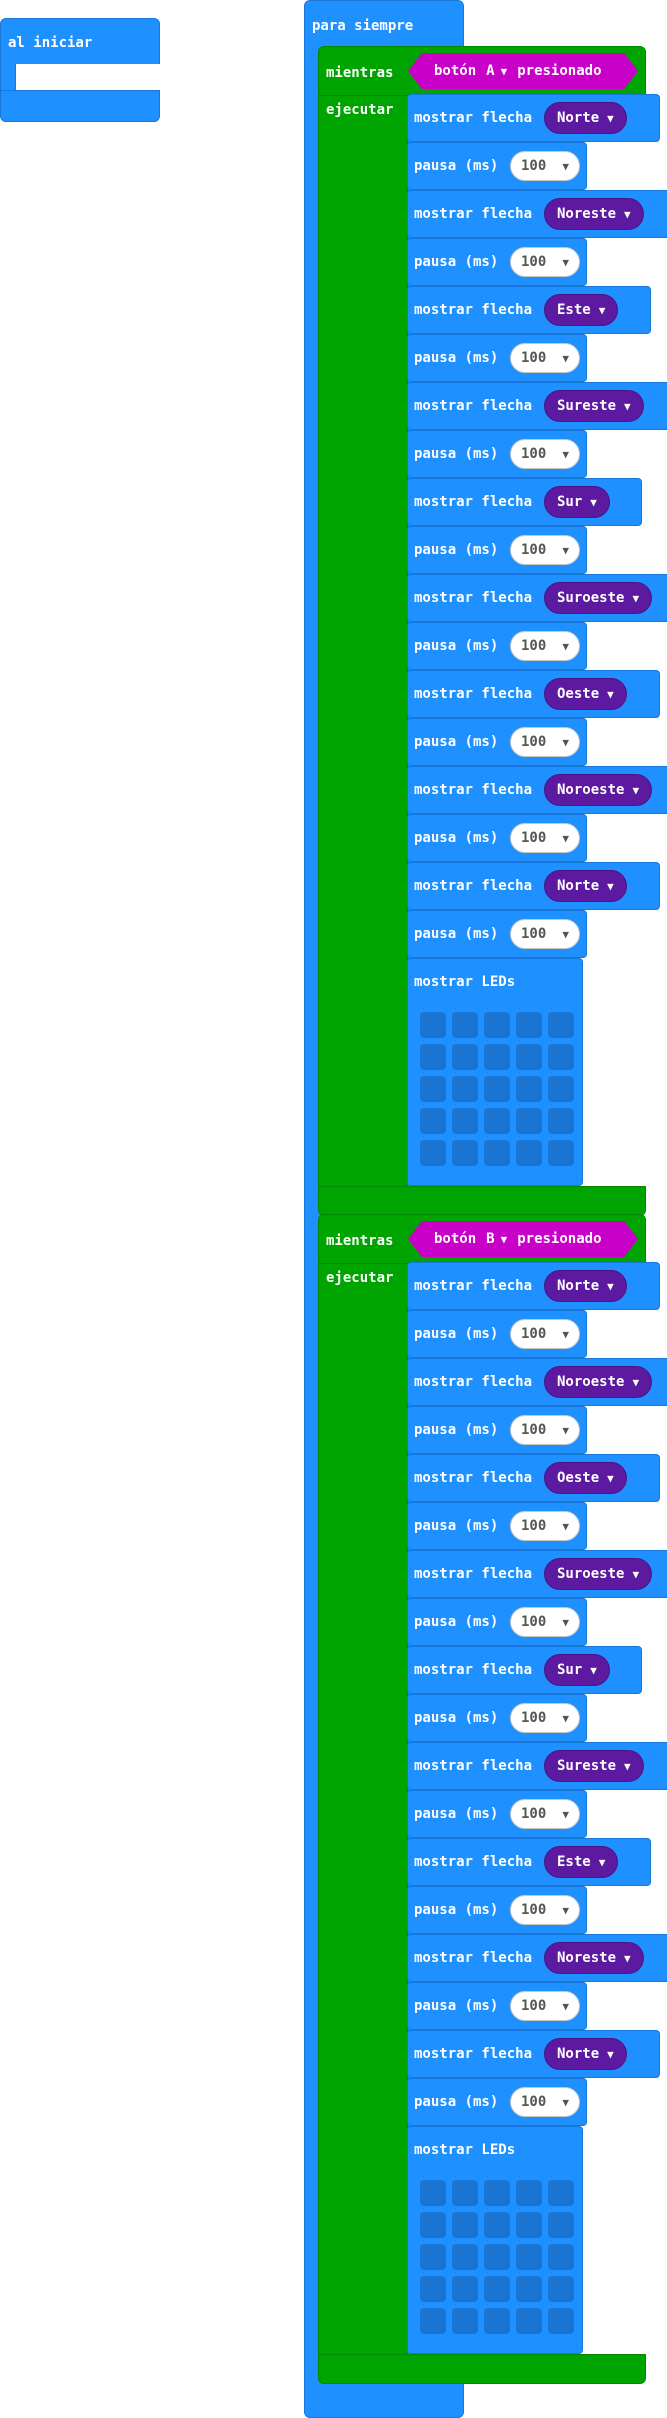 This screenshot has width=667, height=2418. Describe the element at coordinates (497, 166) in the screenshot. I see `pause-block` at that location.